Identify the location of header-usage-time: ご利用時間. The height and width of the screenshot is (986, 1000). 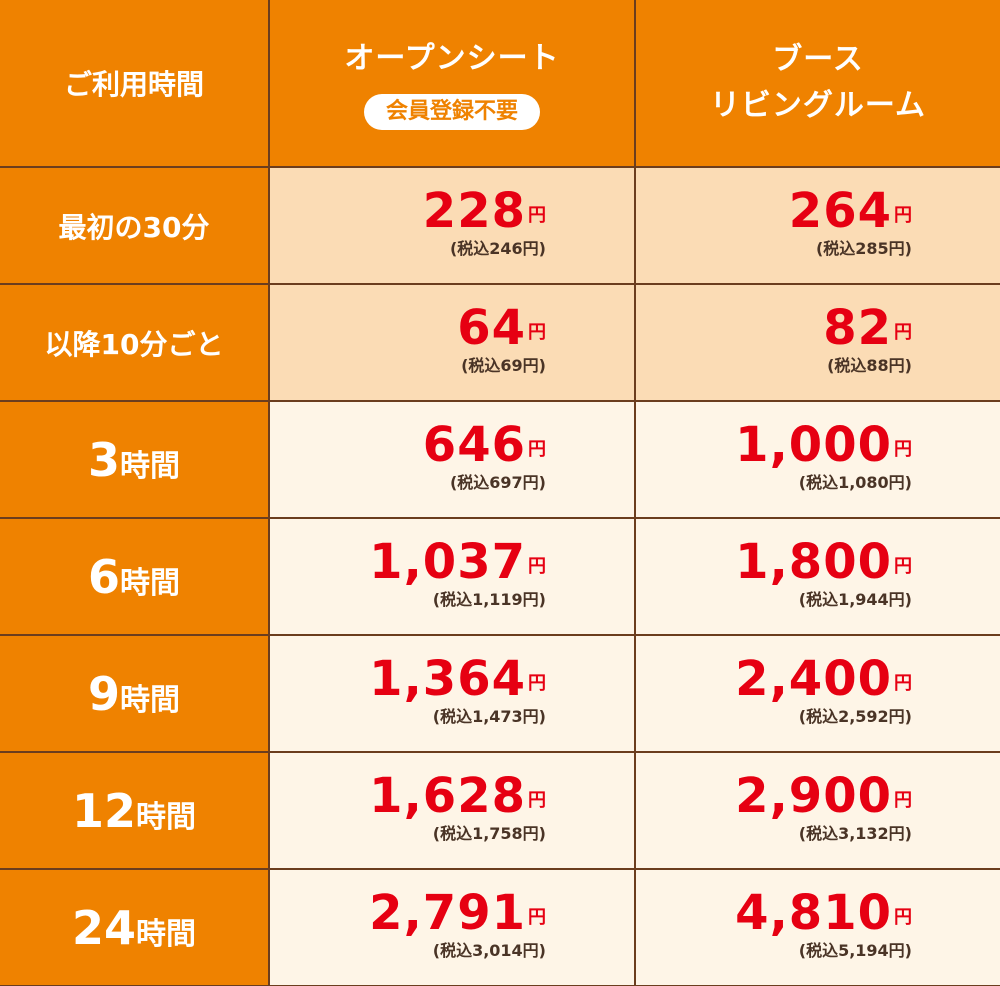
(134, 83).